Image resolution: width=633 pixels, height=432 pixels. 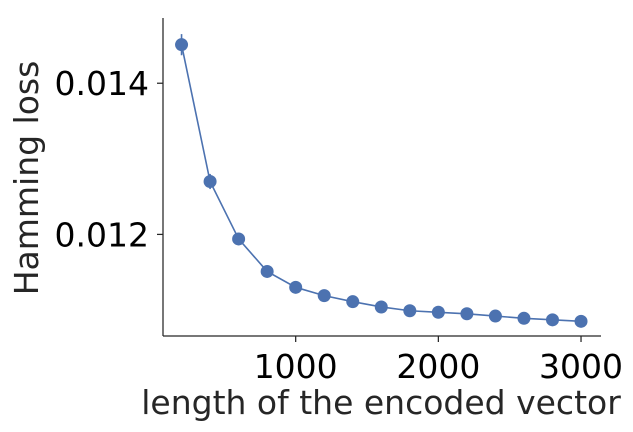 I want to click on x-tick-label: 1000, so click(x=296, y=366).